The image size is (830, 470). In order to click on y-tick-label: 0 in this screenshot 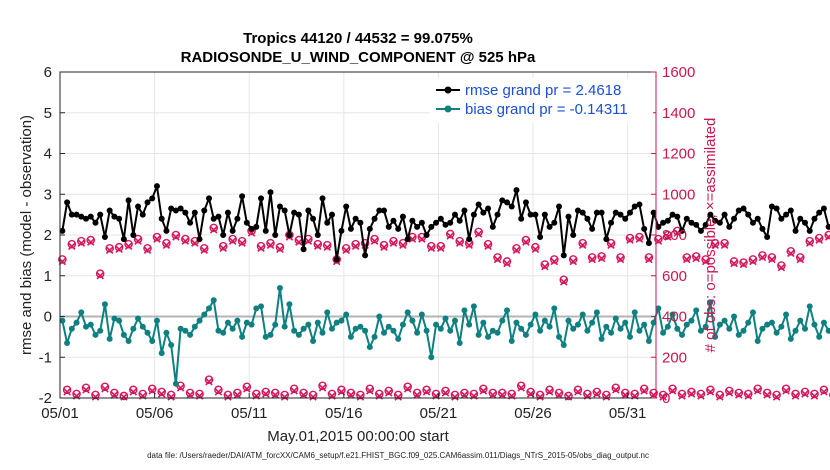, I will do `click(48, 317)`.